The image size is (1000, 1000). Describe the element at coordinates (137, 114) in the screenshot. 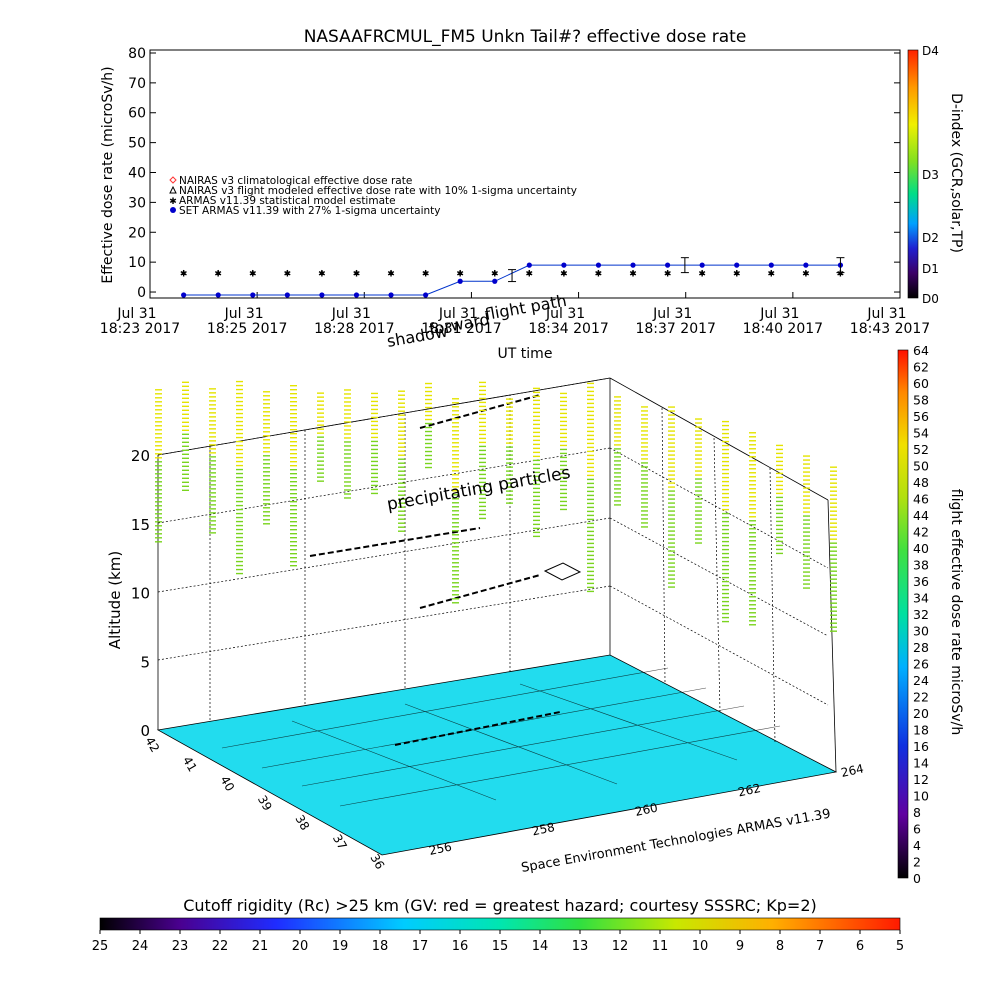

I see `y-tick-label: 60` at that location.